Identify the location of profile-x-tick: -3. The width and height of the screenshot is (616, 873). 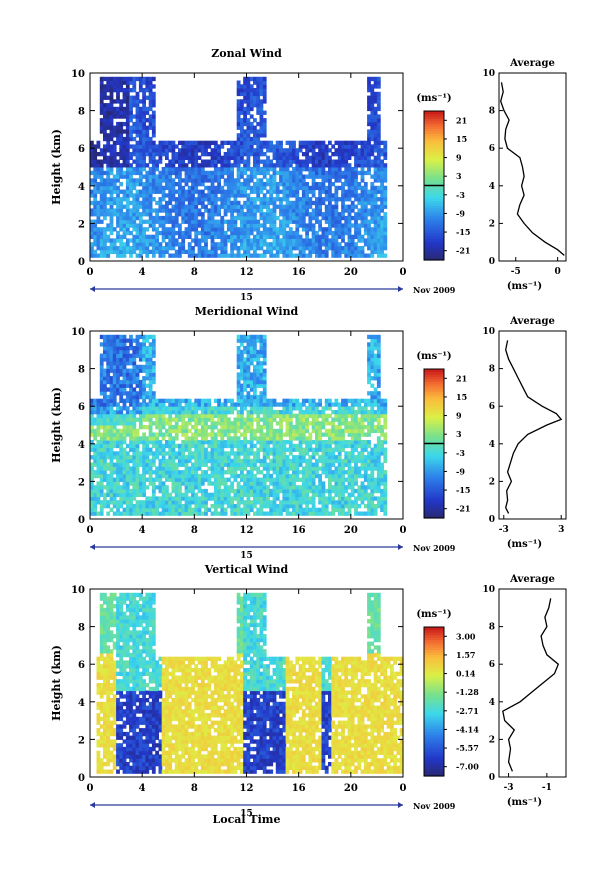
(504, 530).